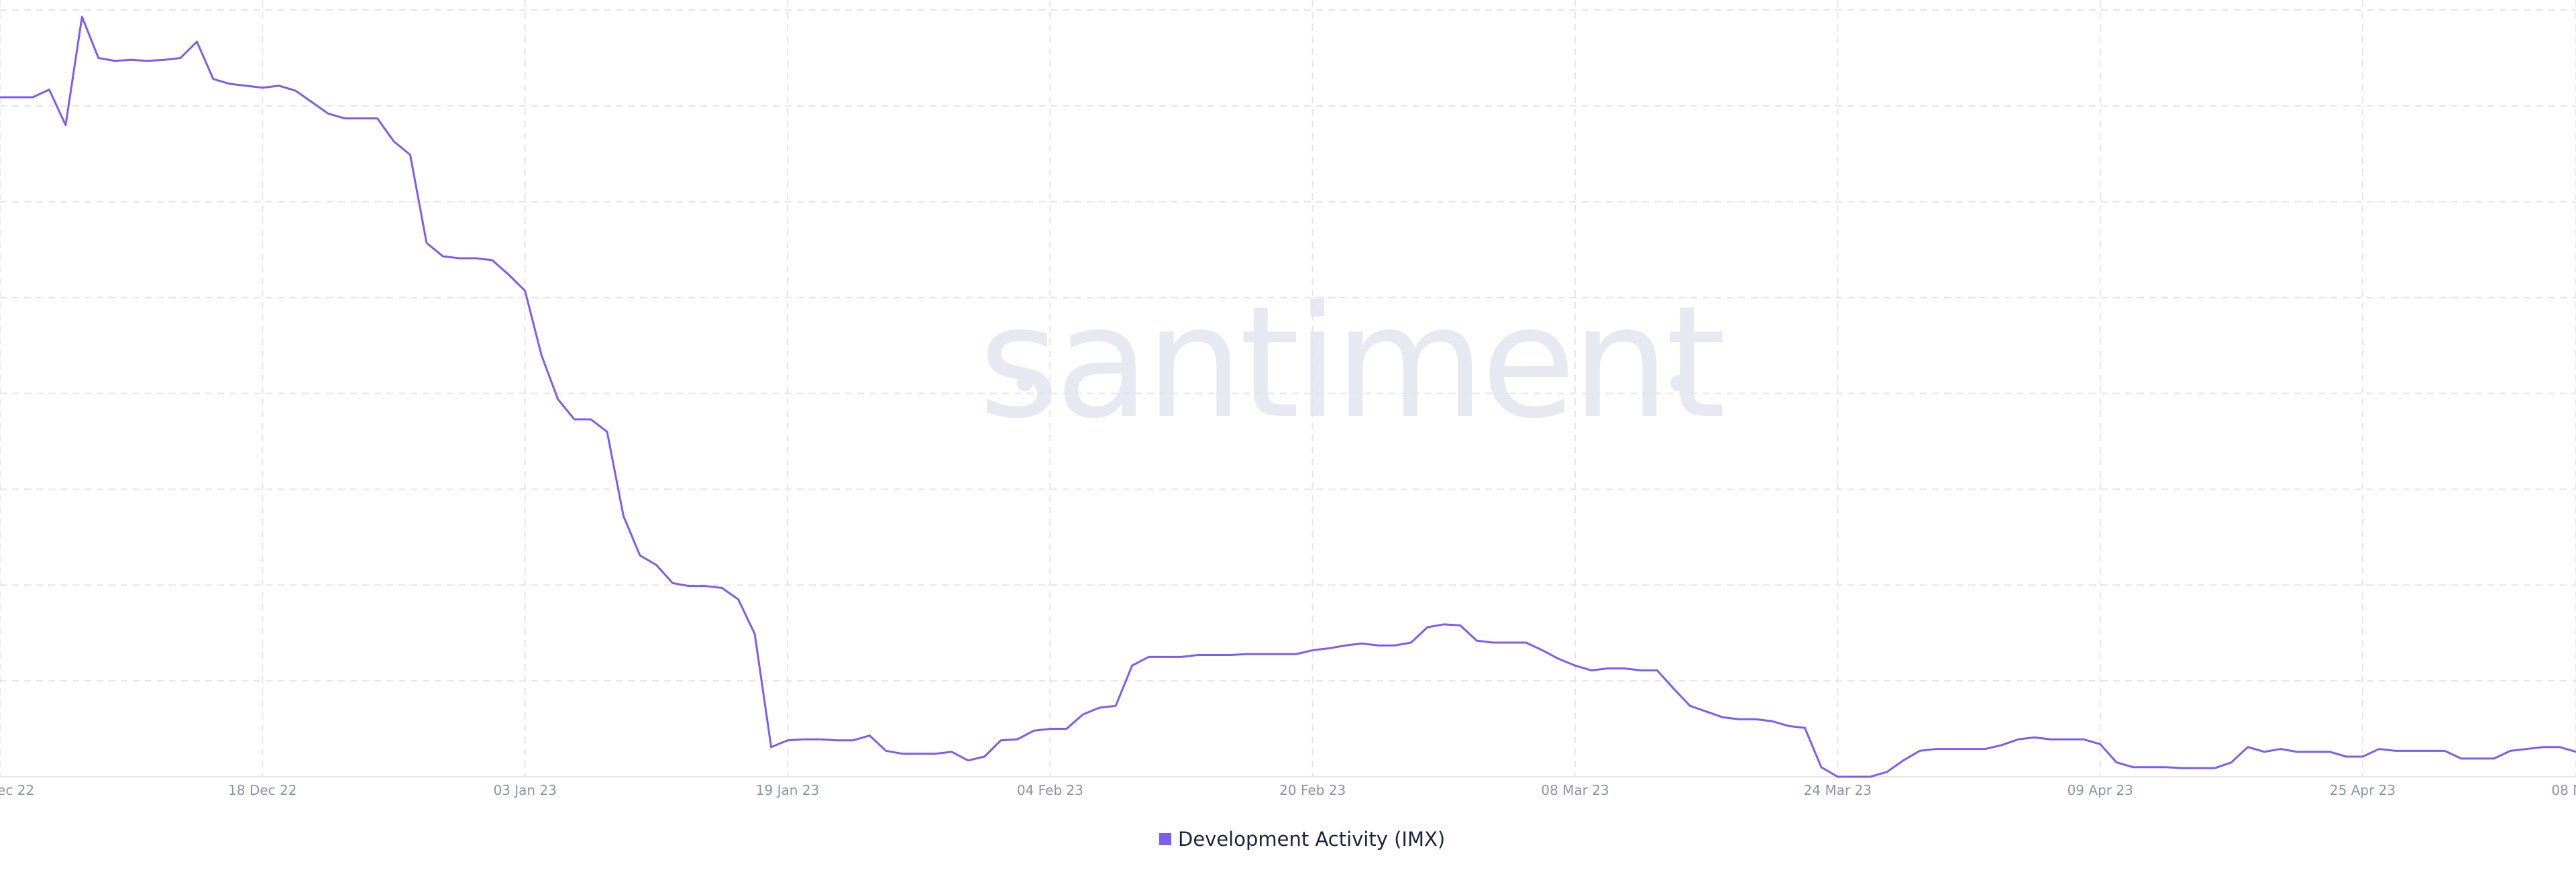  Describe the element at coordinates (1838, 790) in the screenshot. I see `x-tick-label: 24 Mar 23` at that location.